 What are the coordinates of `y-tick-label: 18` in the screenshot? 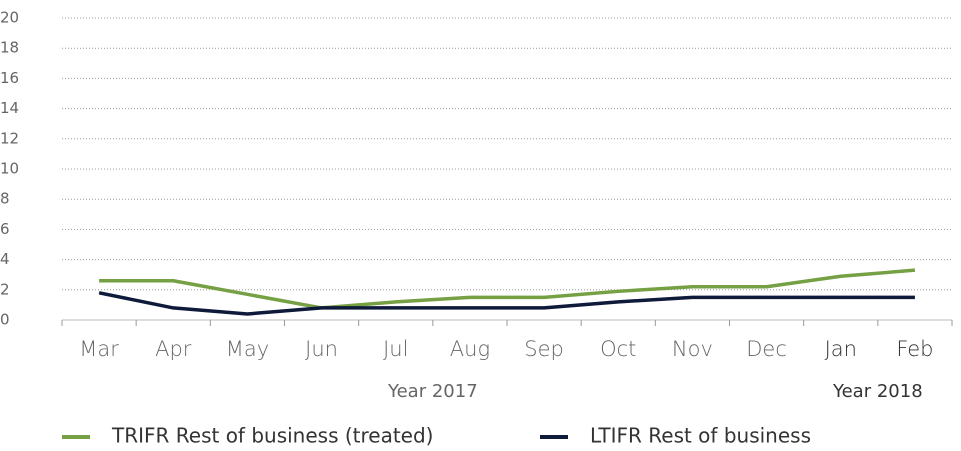 It's located at (9, 48).